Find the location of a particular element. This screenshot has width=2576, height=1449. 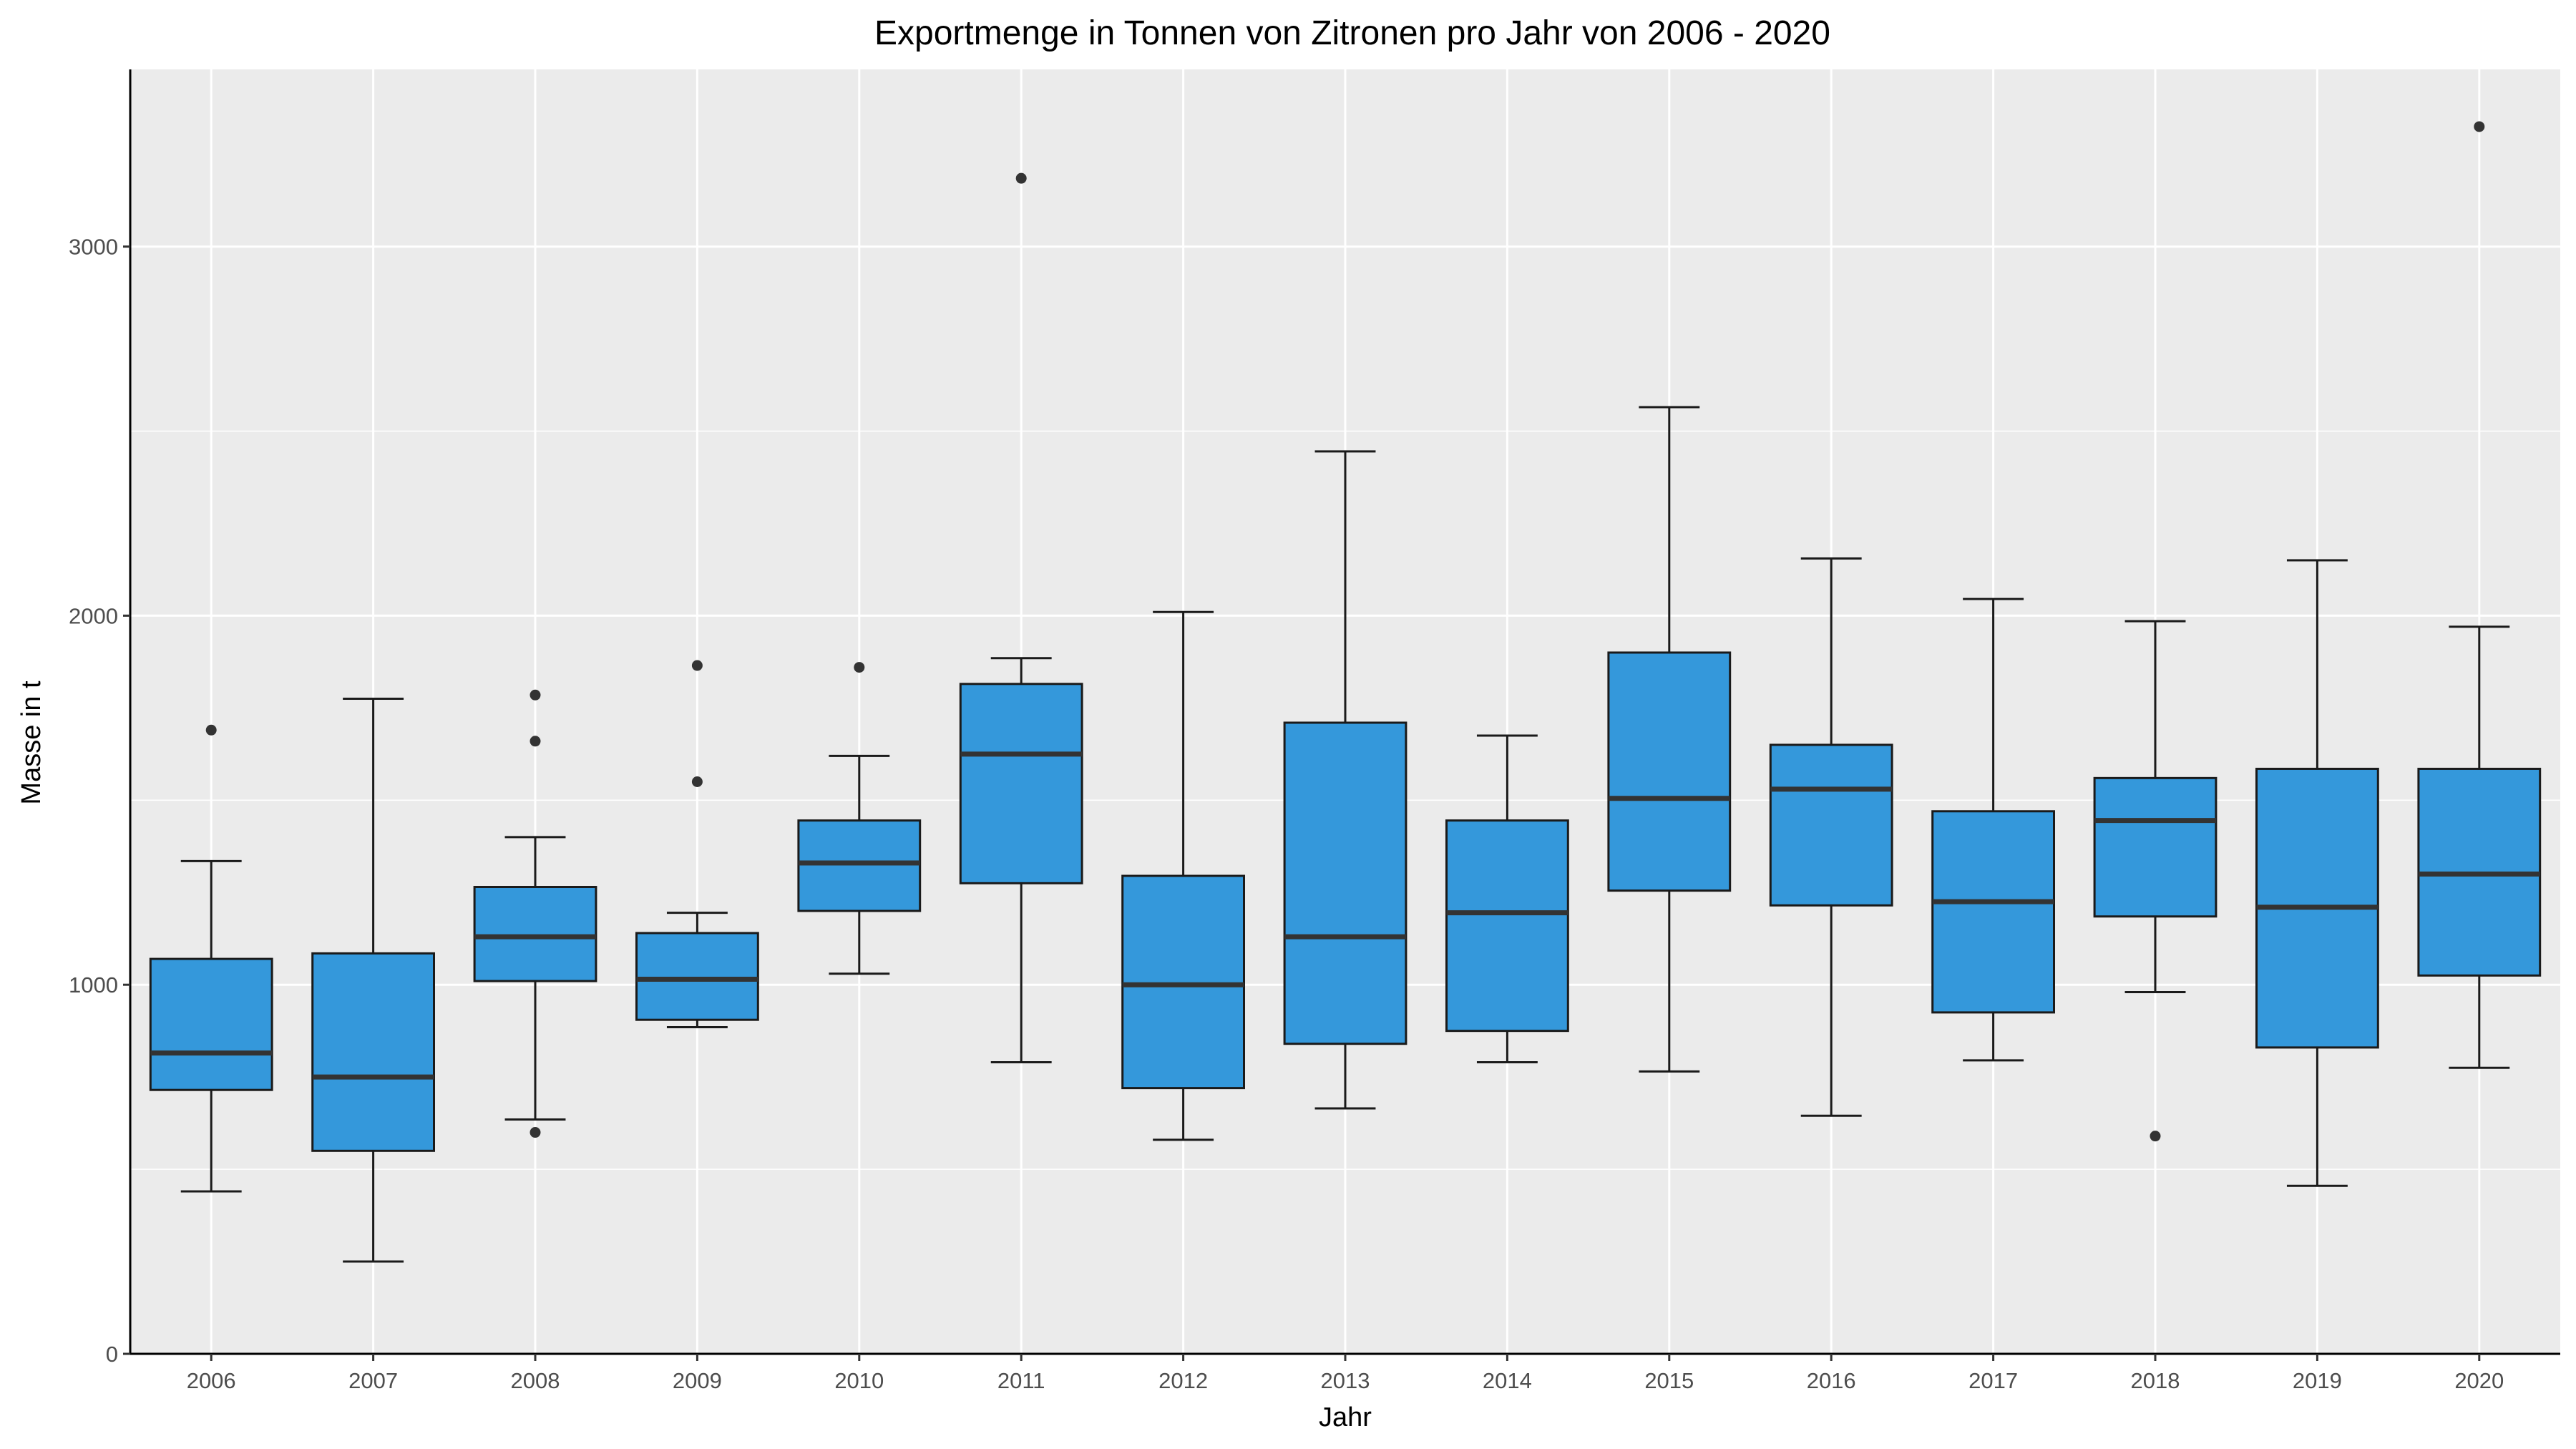

y-axis-title: Masse in t is located at coordinates (31, 742).